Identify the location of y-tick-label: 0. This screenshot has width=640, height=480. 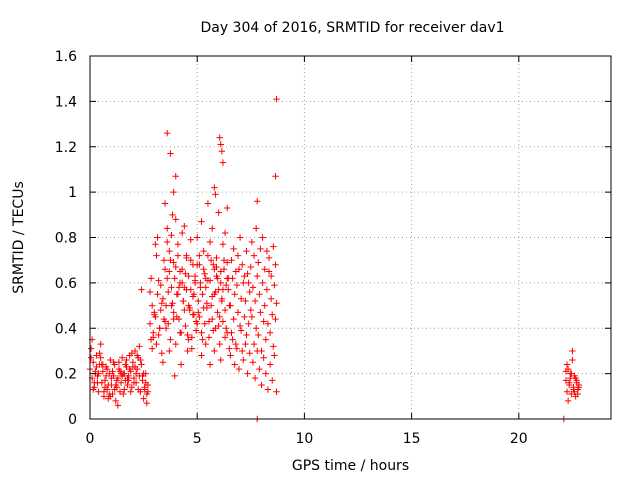
(72, 420).